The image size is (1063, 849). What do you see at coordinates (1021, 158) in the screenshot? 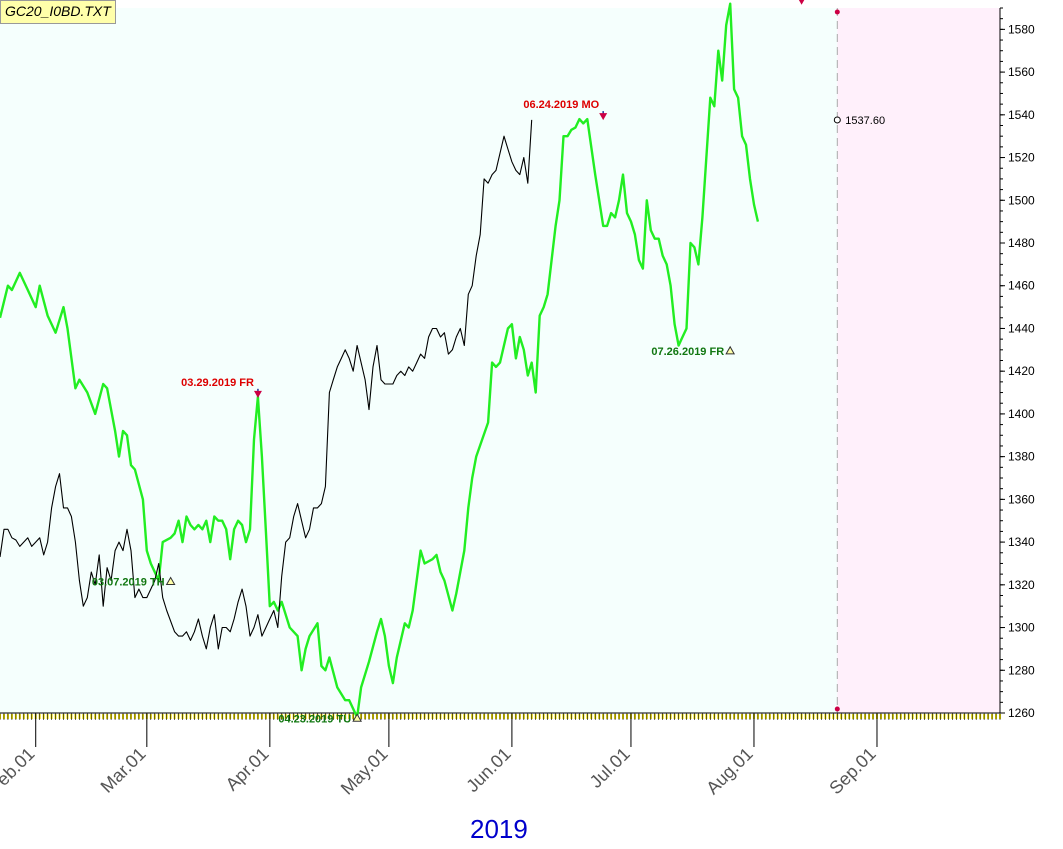
I see `y-tick-label: 1520` at bounding box center [1021, 158].